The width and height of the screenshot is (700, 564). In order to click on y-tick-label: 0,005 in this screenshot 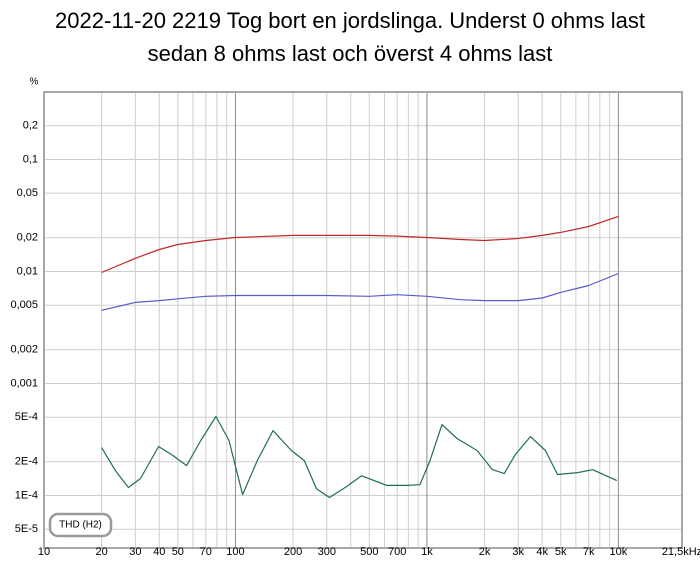, I will do `click(24, 305)`.